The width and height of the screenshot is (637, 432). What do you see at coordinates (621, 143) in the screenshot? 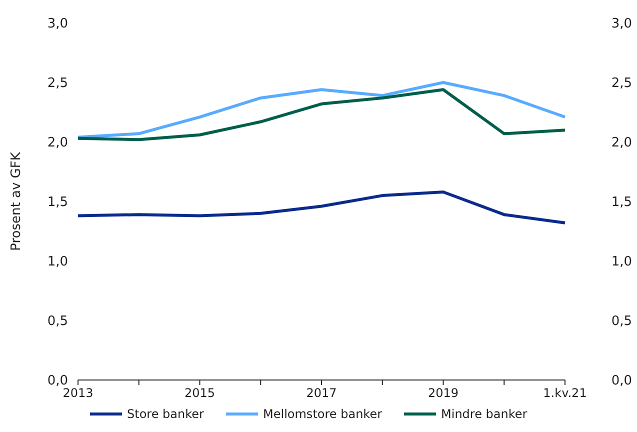
I see `y2-tick-label: 2,0` at bounding box center [621, 143].